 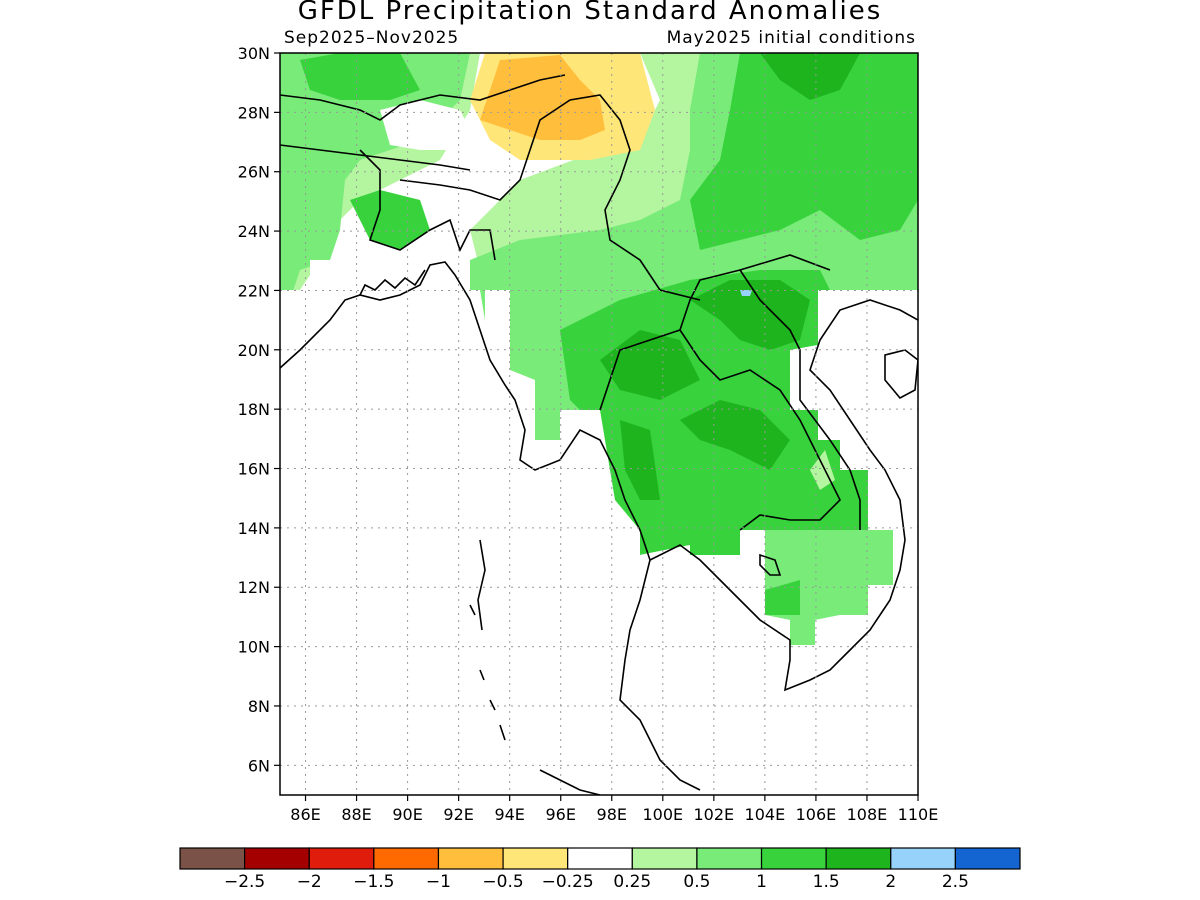 What do you see at coordinates (309, 882) in the screenshot?
I see `colorbar-label: −2` at bounding box center [309, 882].